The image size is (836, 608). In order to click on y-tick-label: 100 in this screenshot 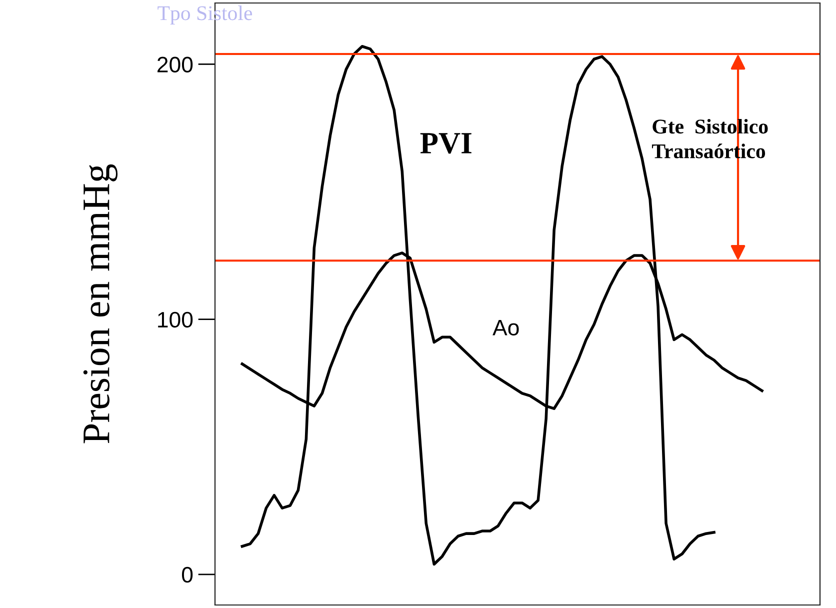, I will do `click(175, 320)`.